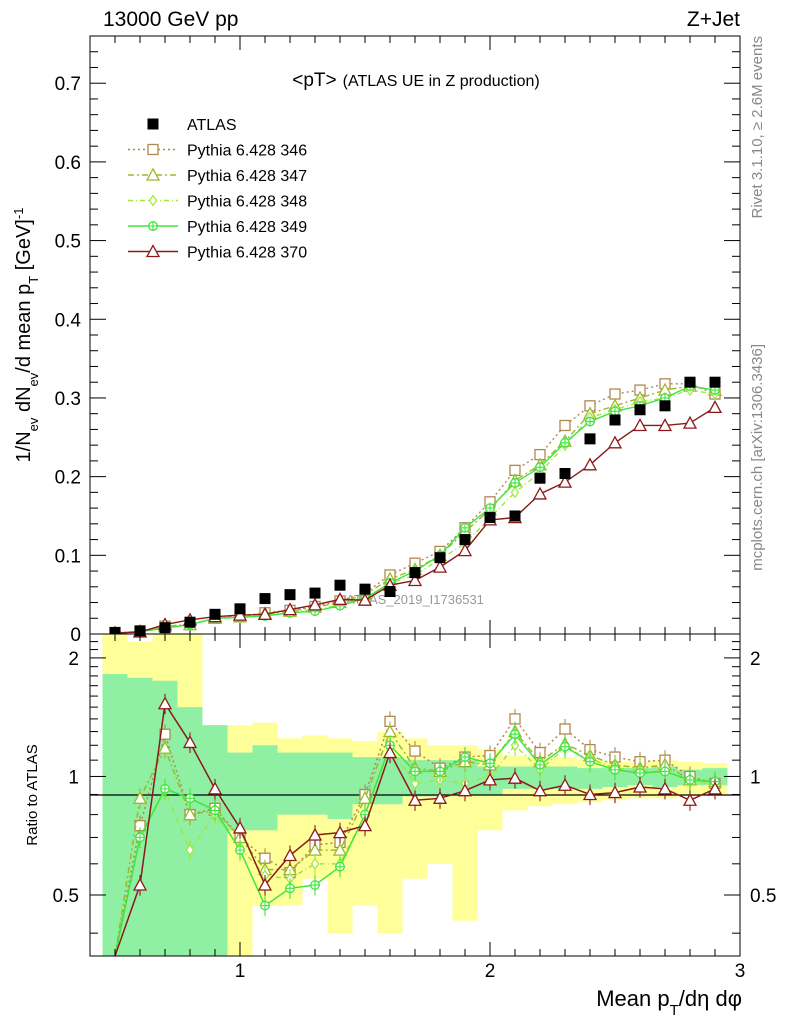  I want to click on main-title-main: <pT>, so click(314, 80).